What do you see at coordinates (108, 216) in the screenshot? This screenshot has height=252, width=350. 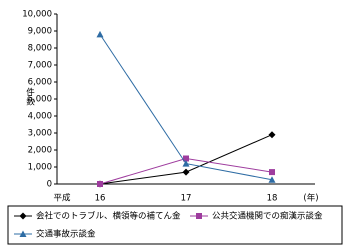 I see `legend-label: 会社でのトラブル、横領等の補てん金` at bounding box center [108, 216].